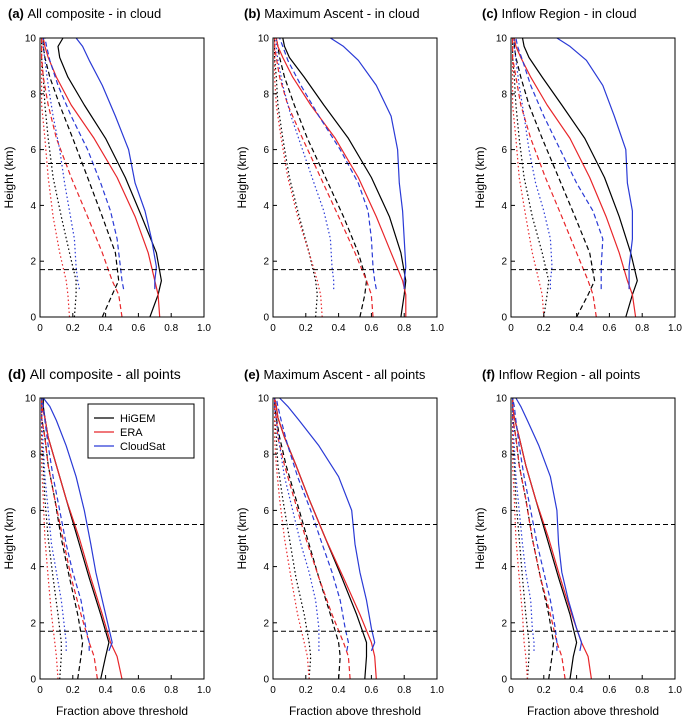 This screenshot has height=719, width=685. What do you see at coordinates (593, 711) in the screenshot?
I see `x-axis-label: Fraction above threshold` at bounding box center [593, 711].